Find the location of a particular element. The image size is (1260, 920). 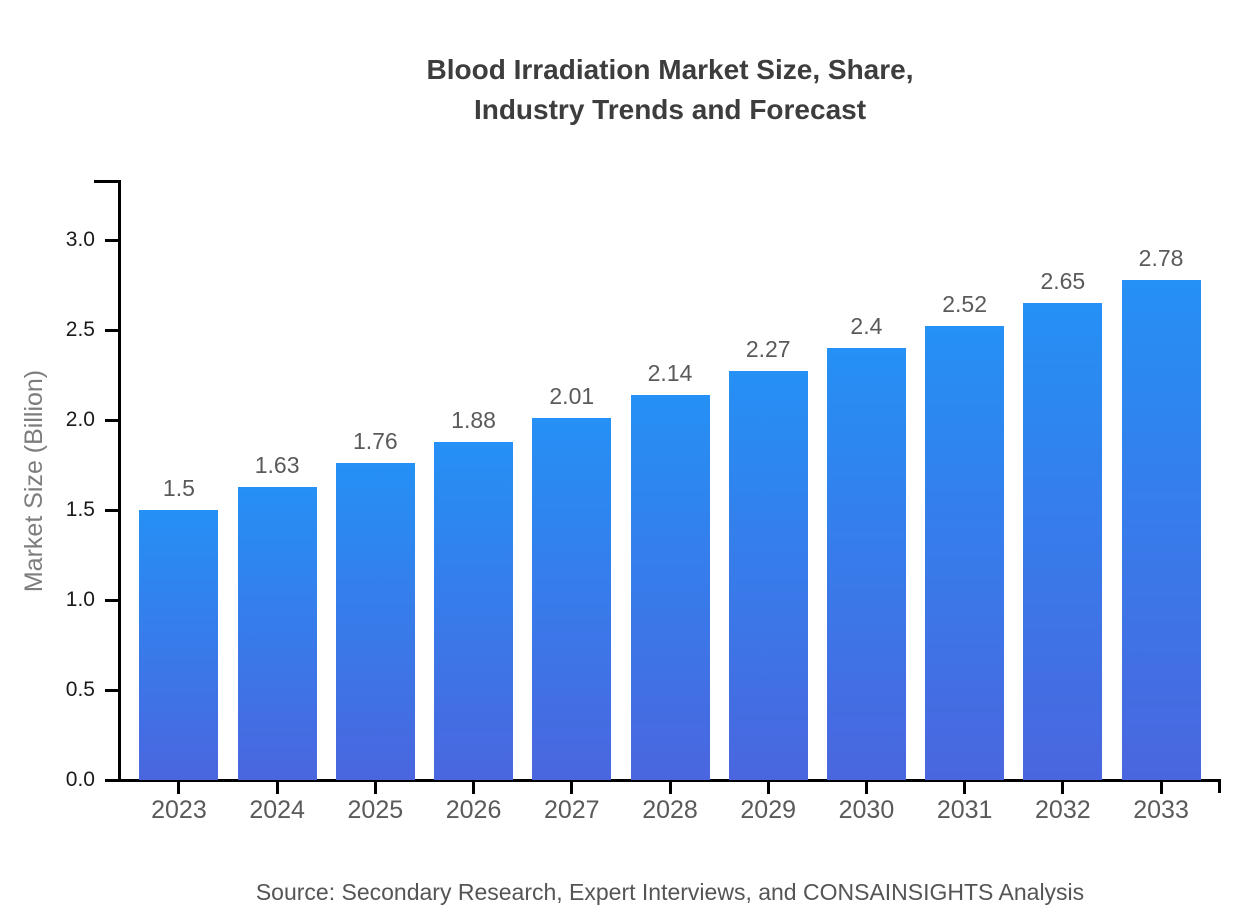

y-tick-label: 0.5 is located at coordinates (80, 689).